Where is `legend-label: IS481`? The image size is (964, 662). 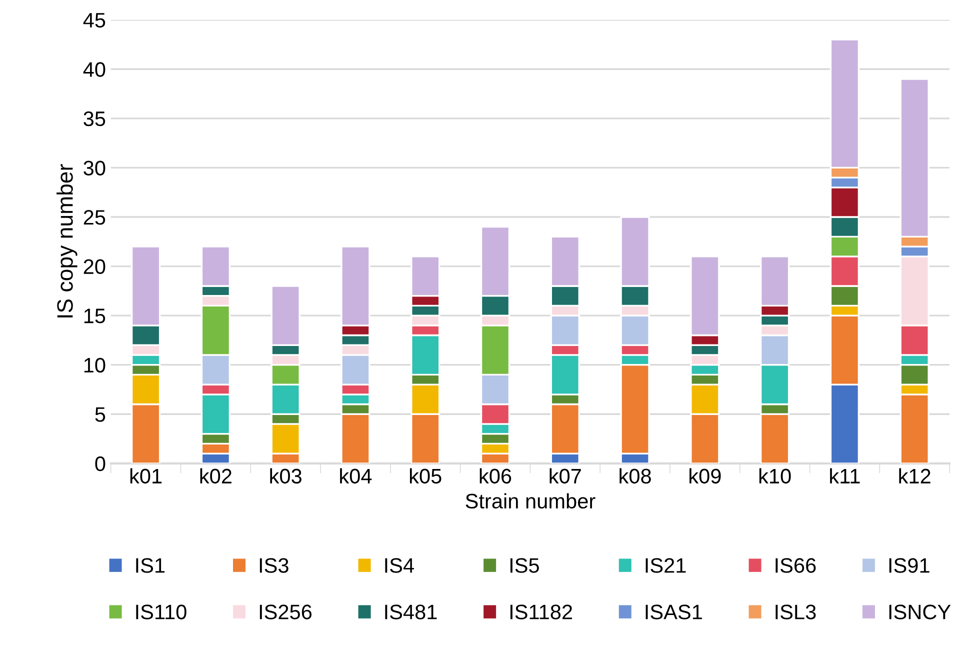
legend-label: IS481 is located at coordinates (411, 612).